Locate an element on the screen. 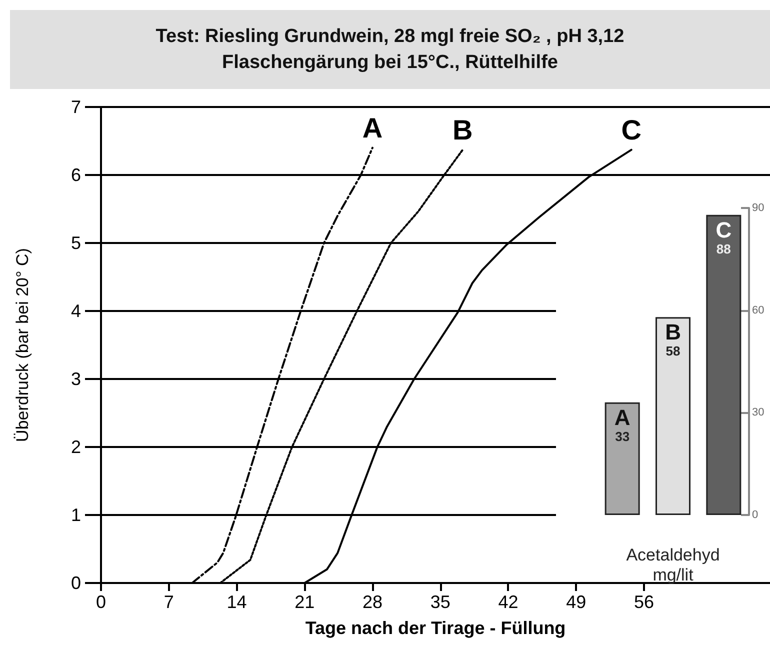  chart-title: Test: Riesling Grundwein, 28 mgl freie SO₂ , pH 3,12 is located at coordinates (390, 36).